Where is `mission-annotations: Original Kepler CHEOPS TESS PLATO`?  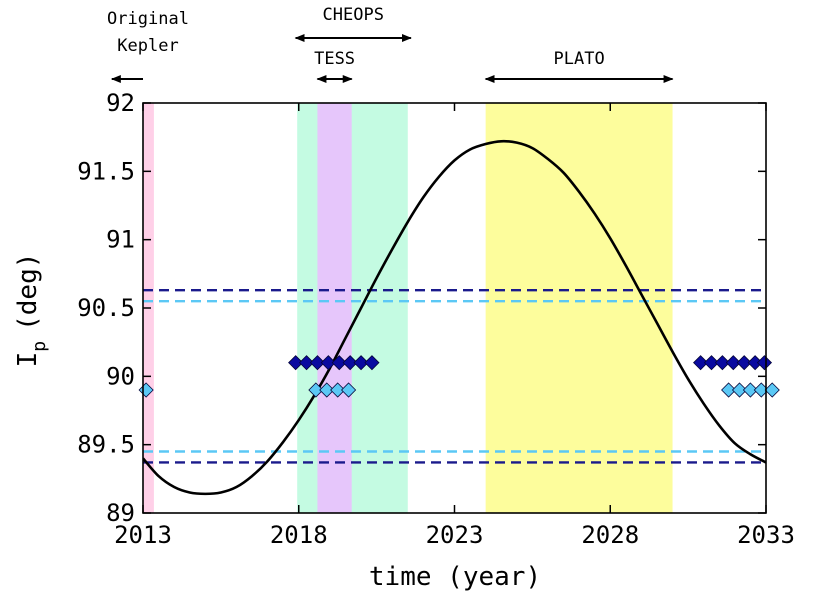
mission-annotations: Original Kepler CHEOPS TESS PLATO is located at coordinates (390, 44).